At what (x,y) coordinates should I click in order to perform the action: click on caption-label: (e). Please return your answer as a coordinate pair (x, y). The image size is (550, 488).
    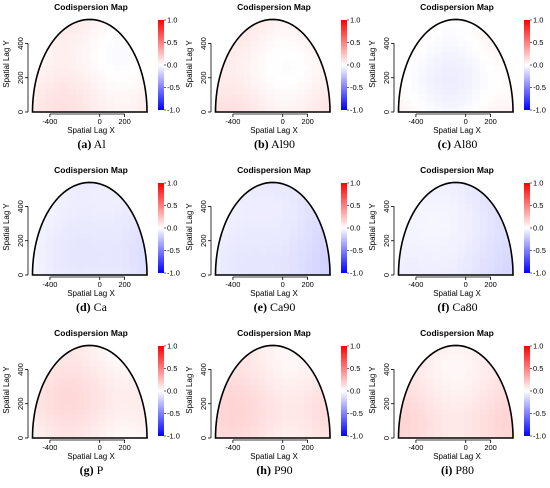
    Looking at the image, I should click on (260, 307).